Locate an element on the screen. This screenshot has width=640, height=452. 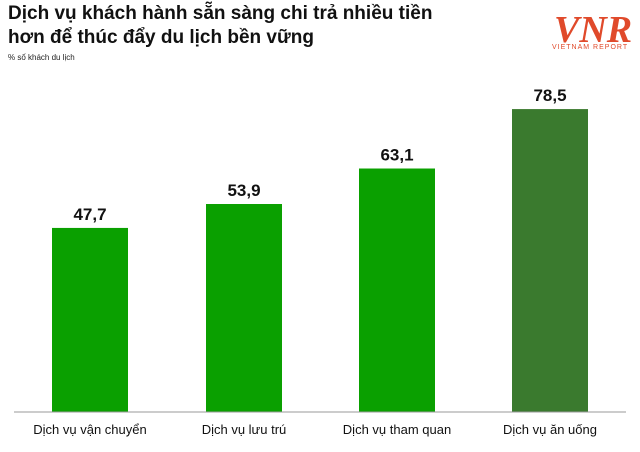
chart-subtitle: % số khách du lịch is located at coordinates (41, 57).